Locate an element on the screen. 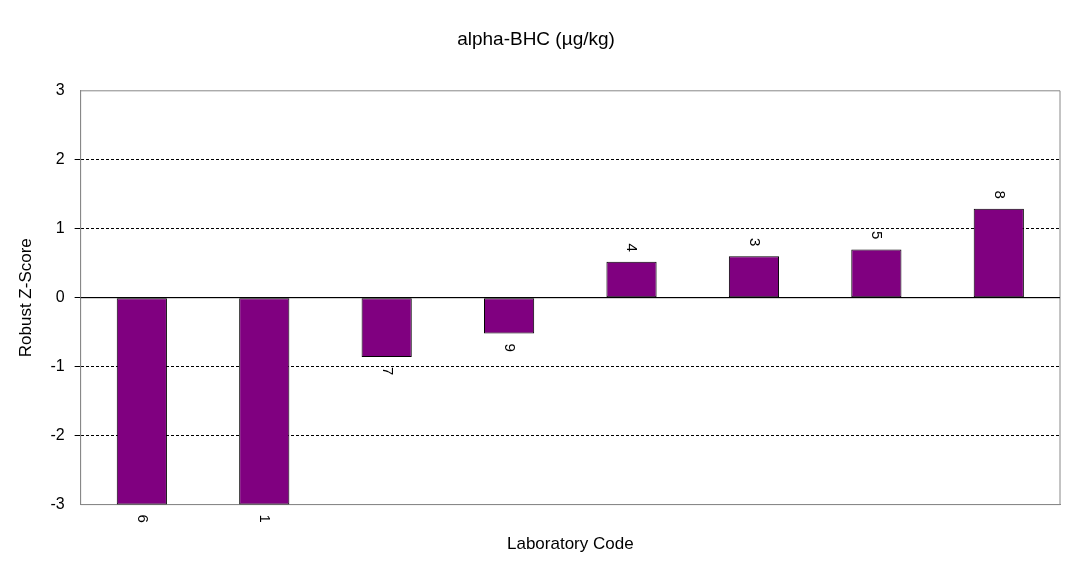 The height and width of the screenshot is (571, 1077). y-tick-label: 0 is located at coordinates (60, 297).